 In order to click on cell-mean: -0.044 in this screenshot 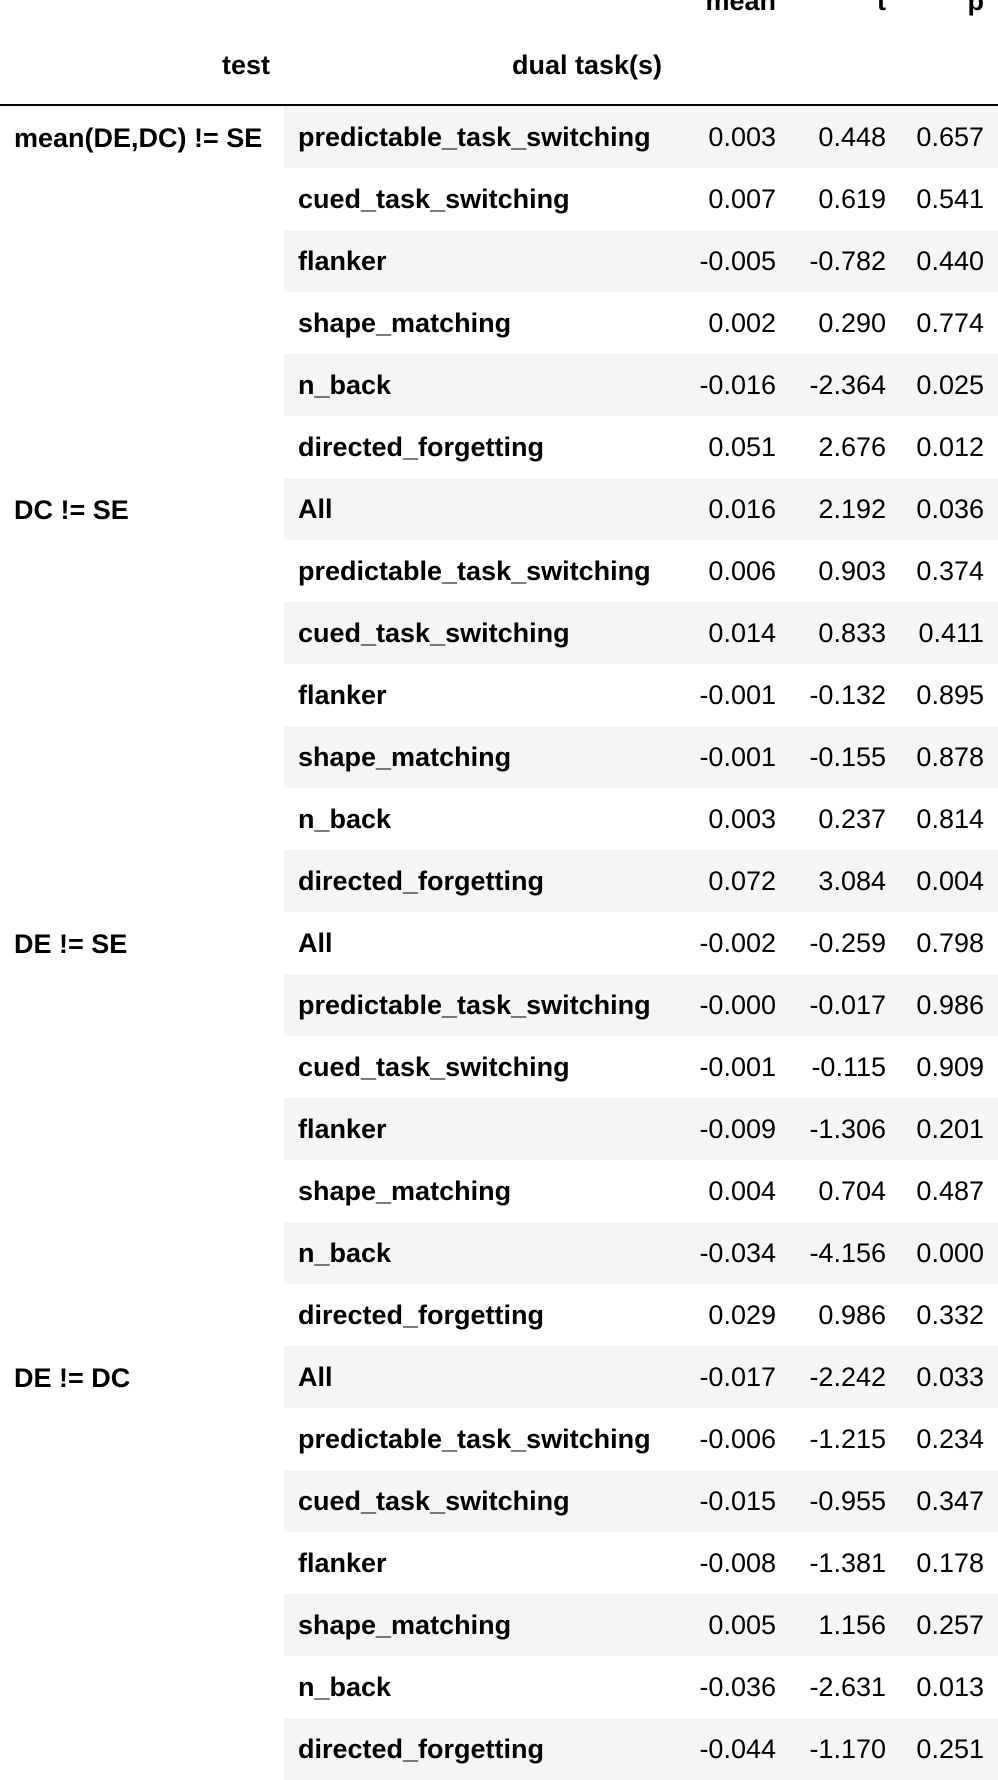, I will do `click(734, 1749)`.